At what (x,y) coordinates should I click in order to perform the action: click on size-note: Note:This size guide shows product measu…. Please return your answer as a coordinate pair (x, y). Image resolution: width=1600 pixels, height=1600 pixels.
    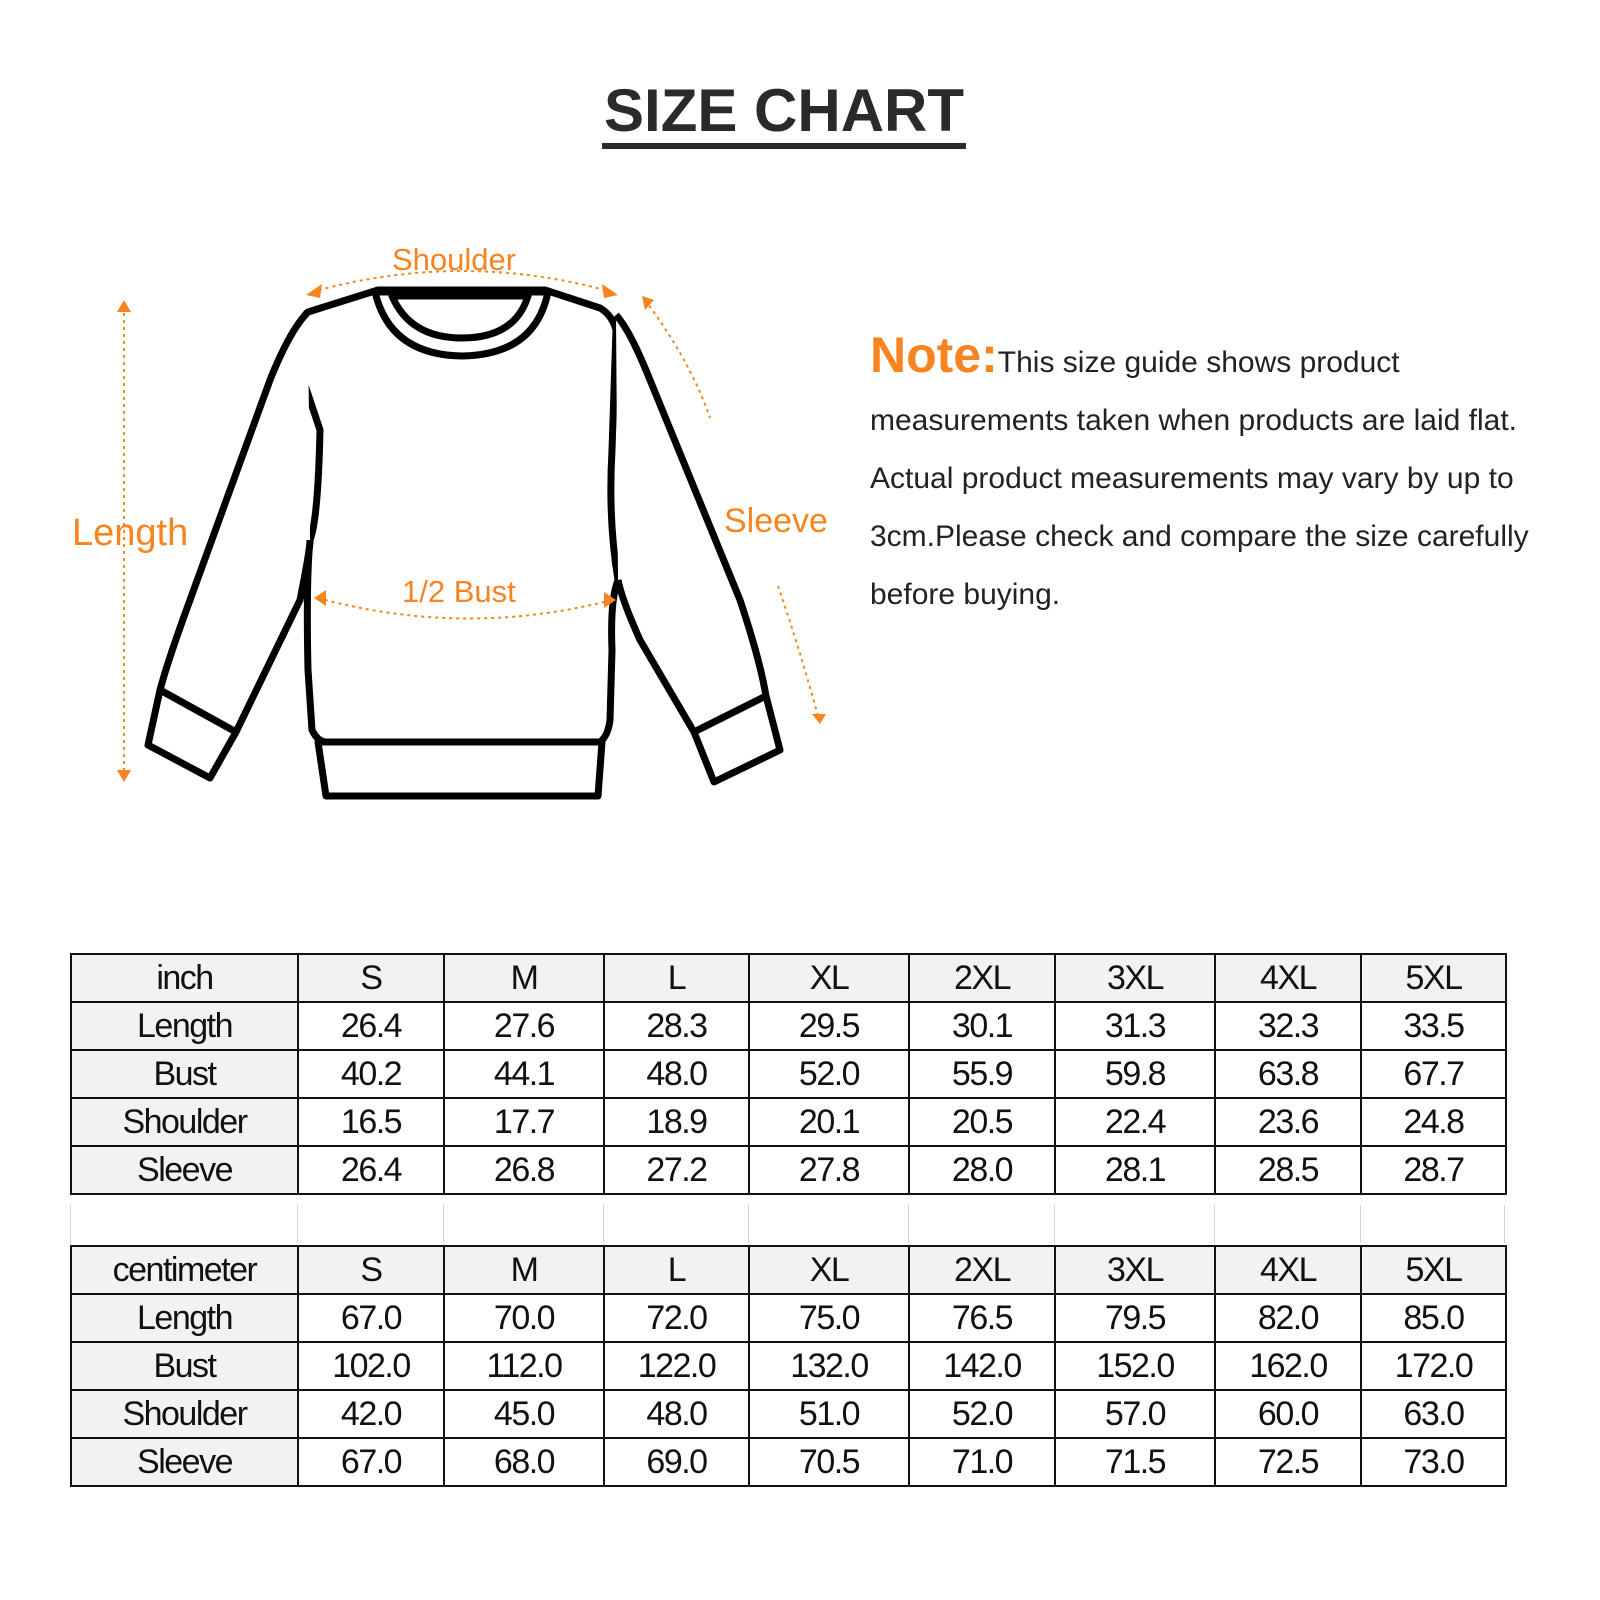
    Looking at the image, I should click on (1220, 475).